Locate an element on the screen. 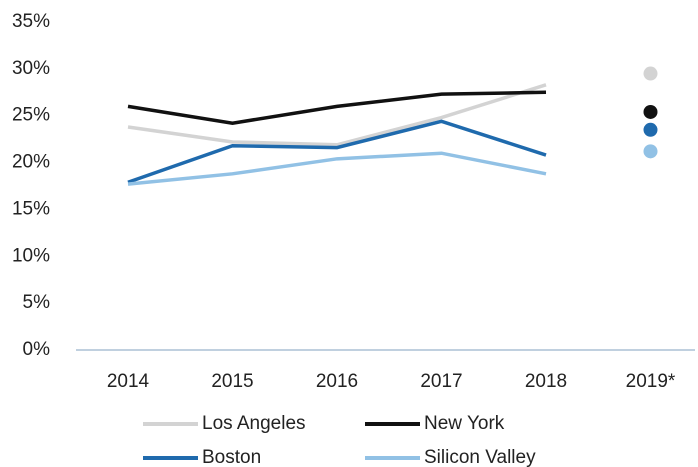 The width and height of the screenshot is (698, 467). y-tick-label: 35% is located at coordinates (31, 21).